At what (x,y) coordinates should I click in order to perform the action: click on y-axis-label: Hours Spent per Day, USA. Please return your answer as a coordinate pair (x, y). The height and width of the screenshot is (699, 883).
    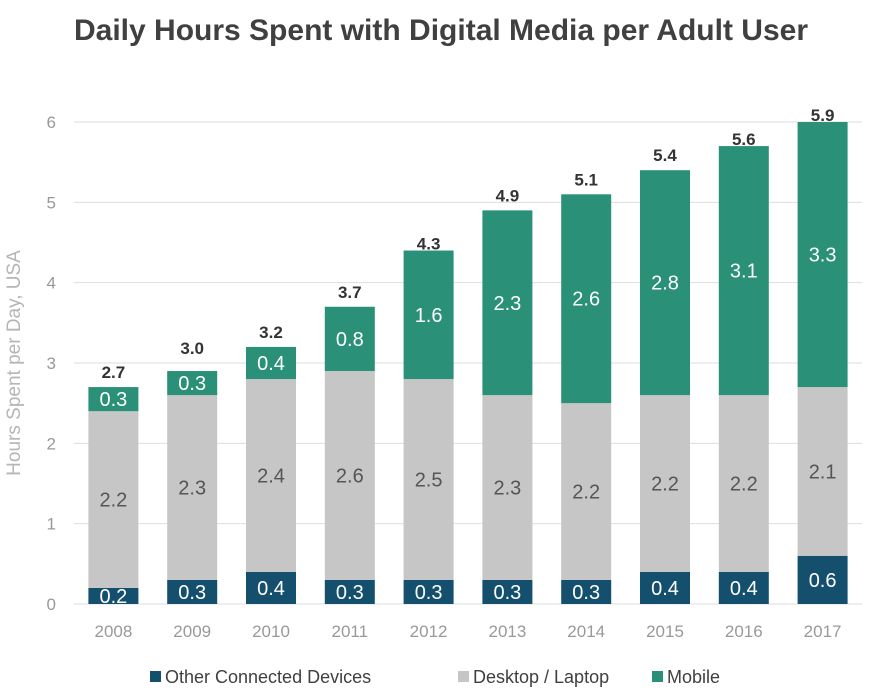
    Looking at the image, I should click on (14, 363).